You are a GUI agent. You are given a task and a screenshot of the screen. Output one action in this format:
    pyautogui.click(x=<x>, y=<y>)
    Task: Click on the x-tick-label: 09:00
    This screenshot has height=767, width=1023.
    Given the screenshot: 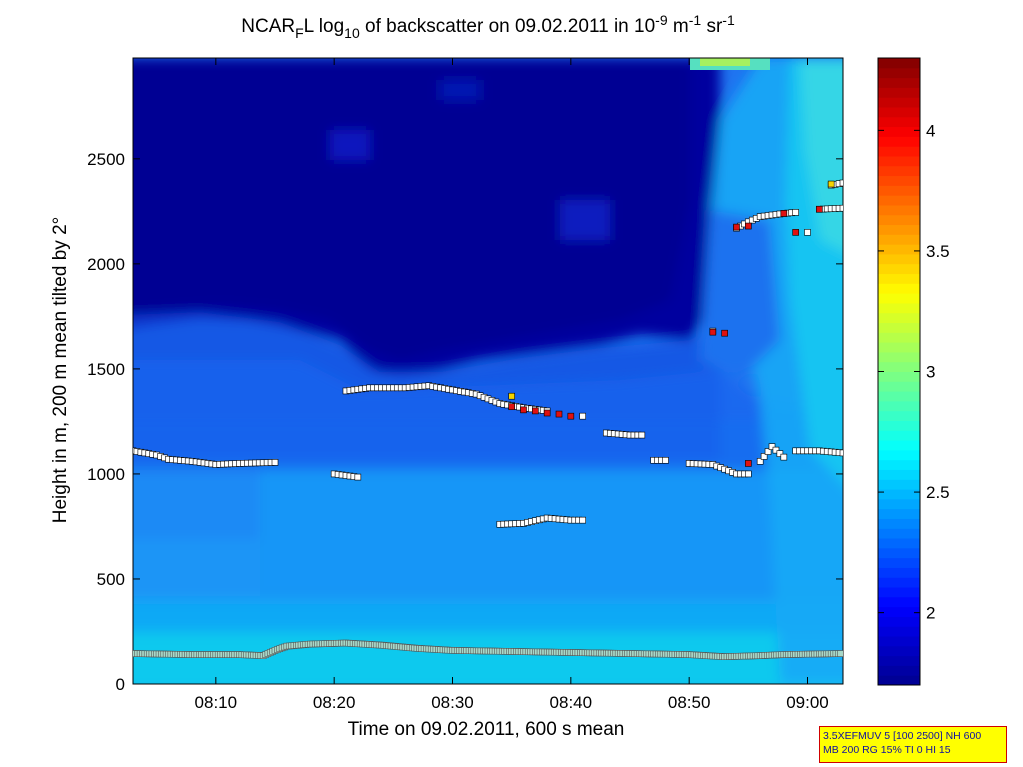 What is the action you would take?
    pyautogui.click(x=807, y=702)
    